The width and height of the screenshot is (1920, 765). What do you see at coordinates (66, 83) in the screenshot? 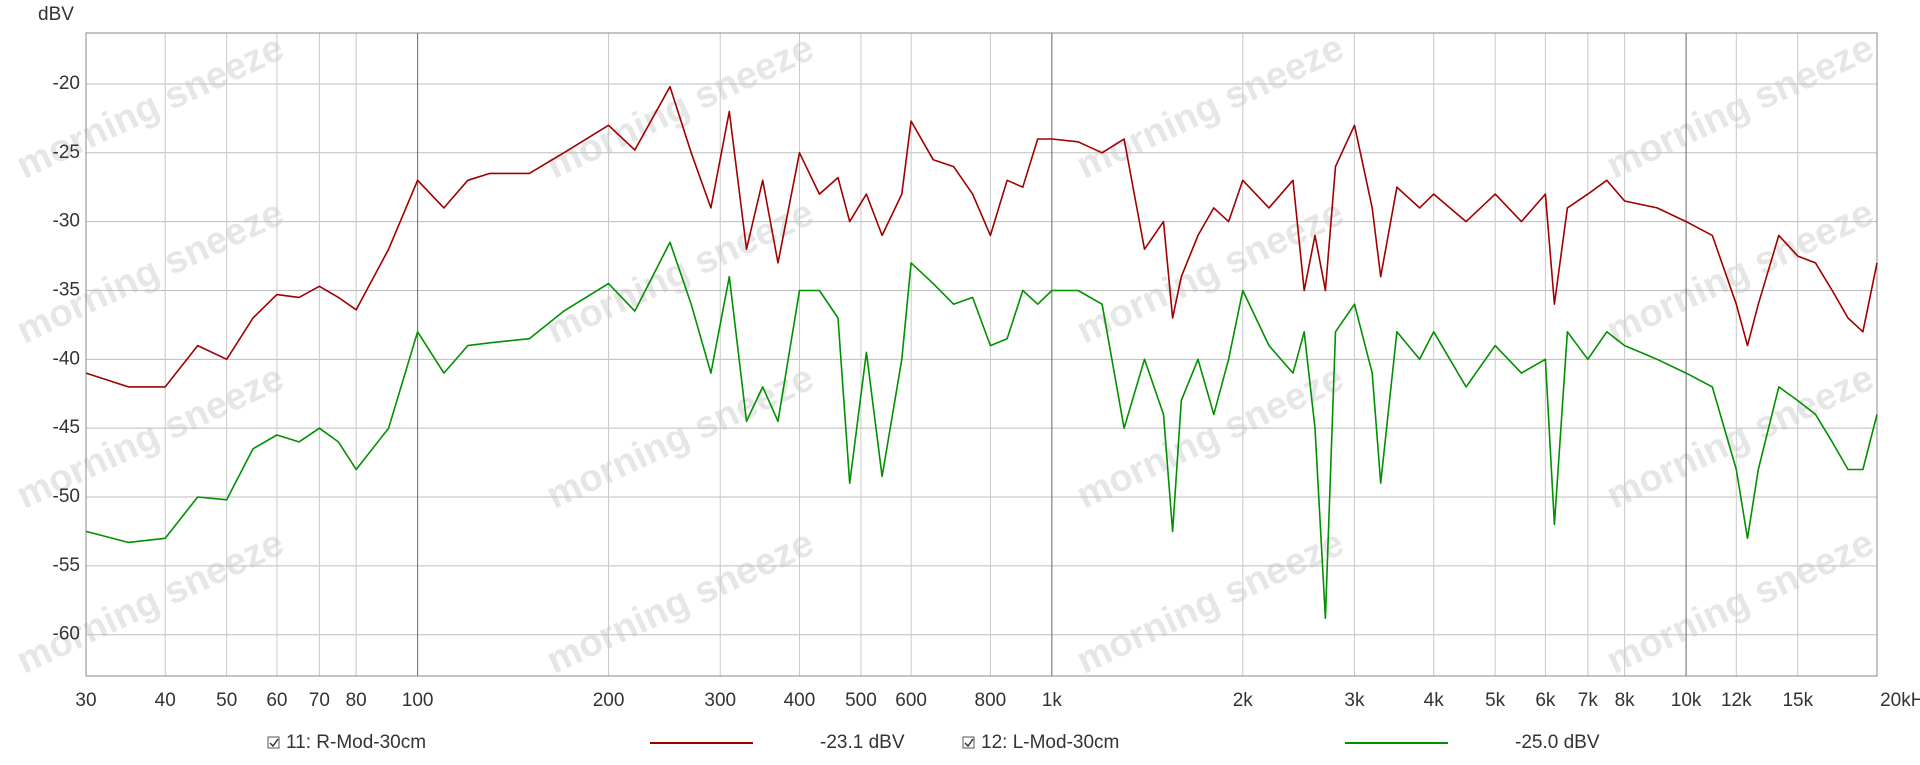
I see `y-tick-label: -20` at bounding box center [66, 83].